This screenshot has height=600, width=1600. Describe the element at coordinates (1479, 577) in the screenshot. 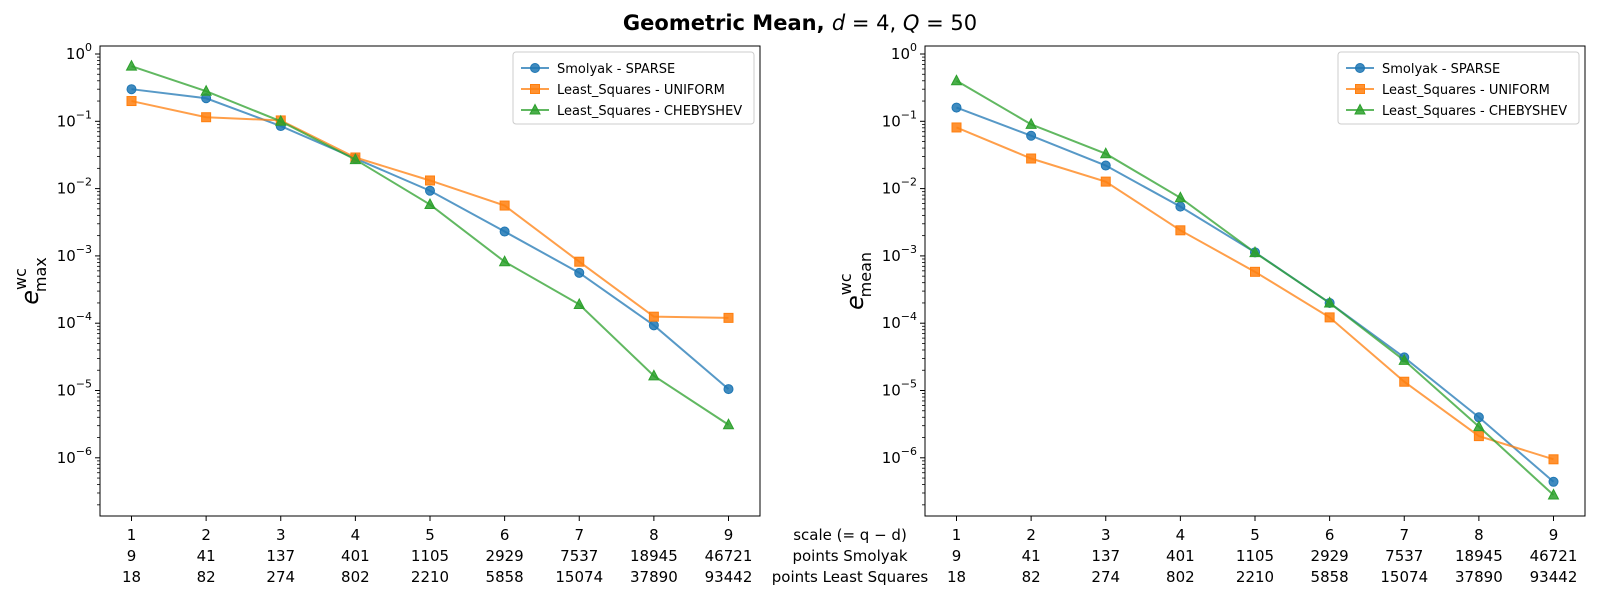

I see `x-tick-label-points-least-squares: 37890` at that location.